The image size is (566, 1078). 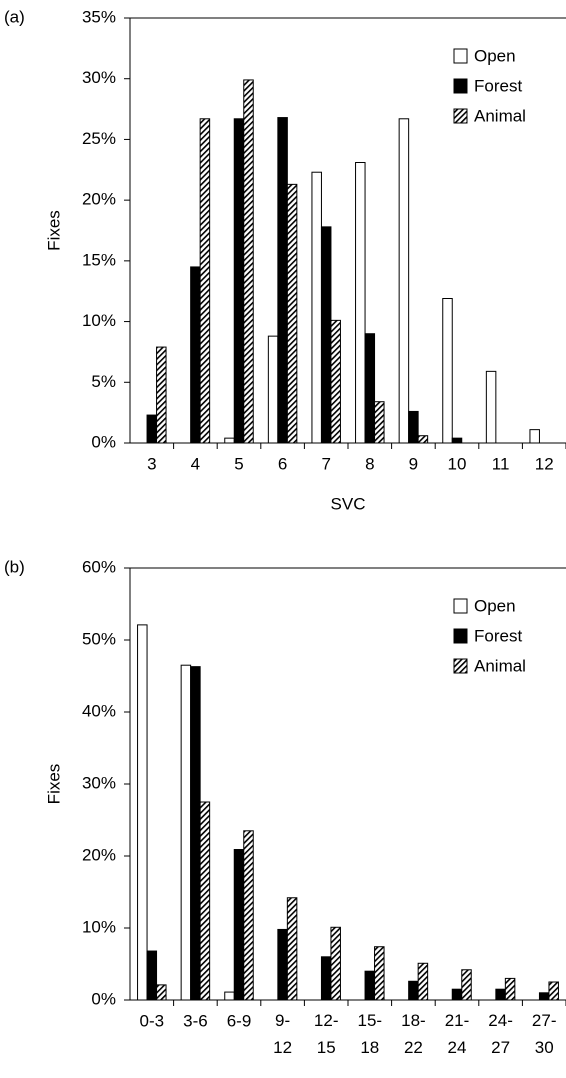 What do you see at coordinates (348, 503) in the screenshot?
I see `x-axis-title: SVC` at bounding box center [348, 503].